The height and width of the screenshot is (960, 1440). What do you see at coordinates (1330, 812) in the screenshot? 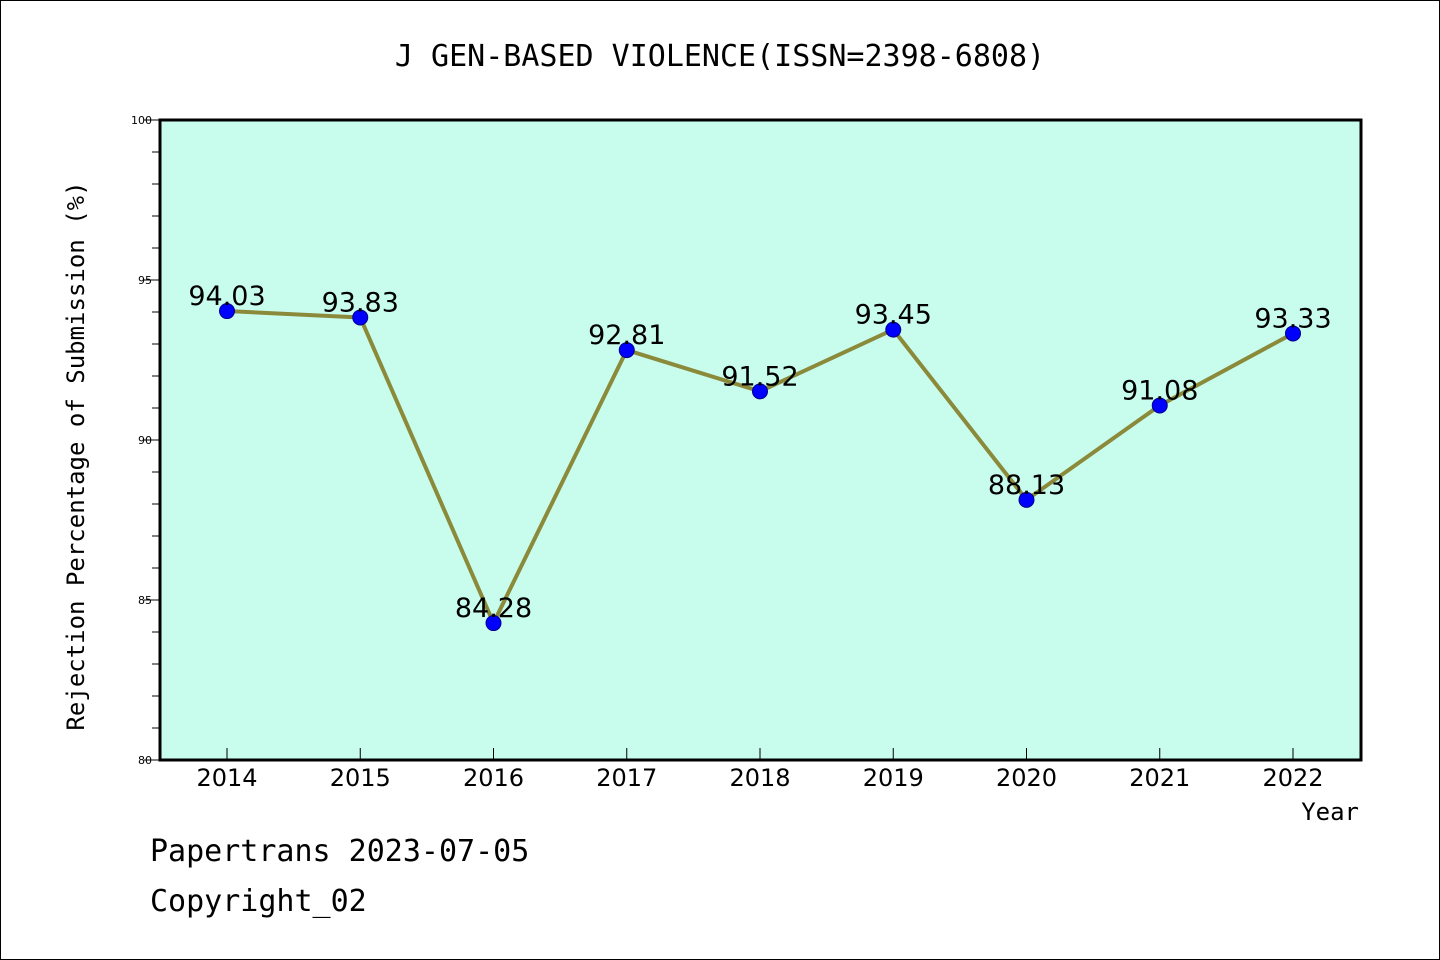
I see `x-axis-label: Year` at bounding box center [1330, 812].